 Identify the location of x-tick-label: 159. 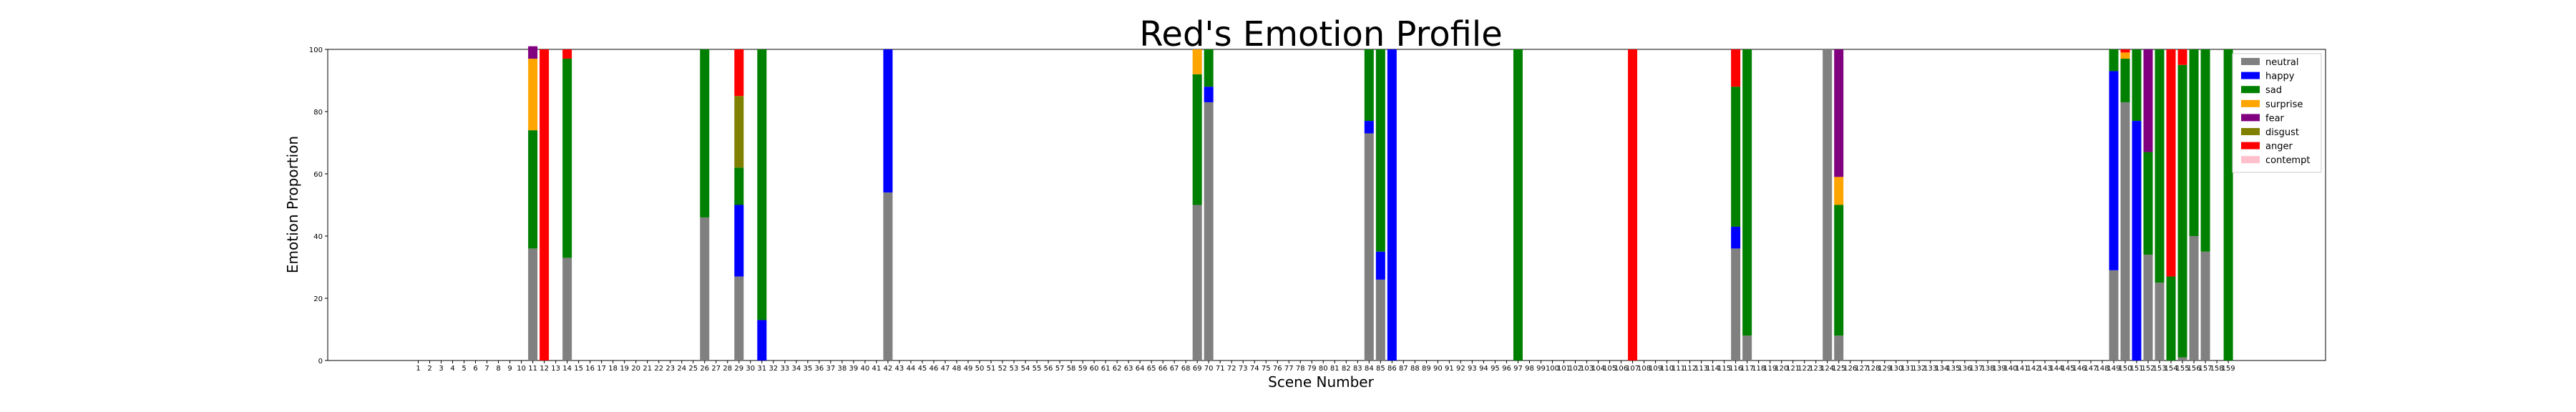
(2228, 369).